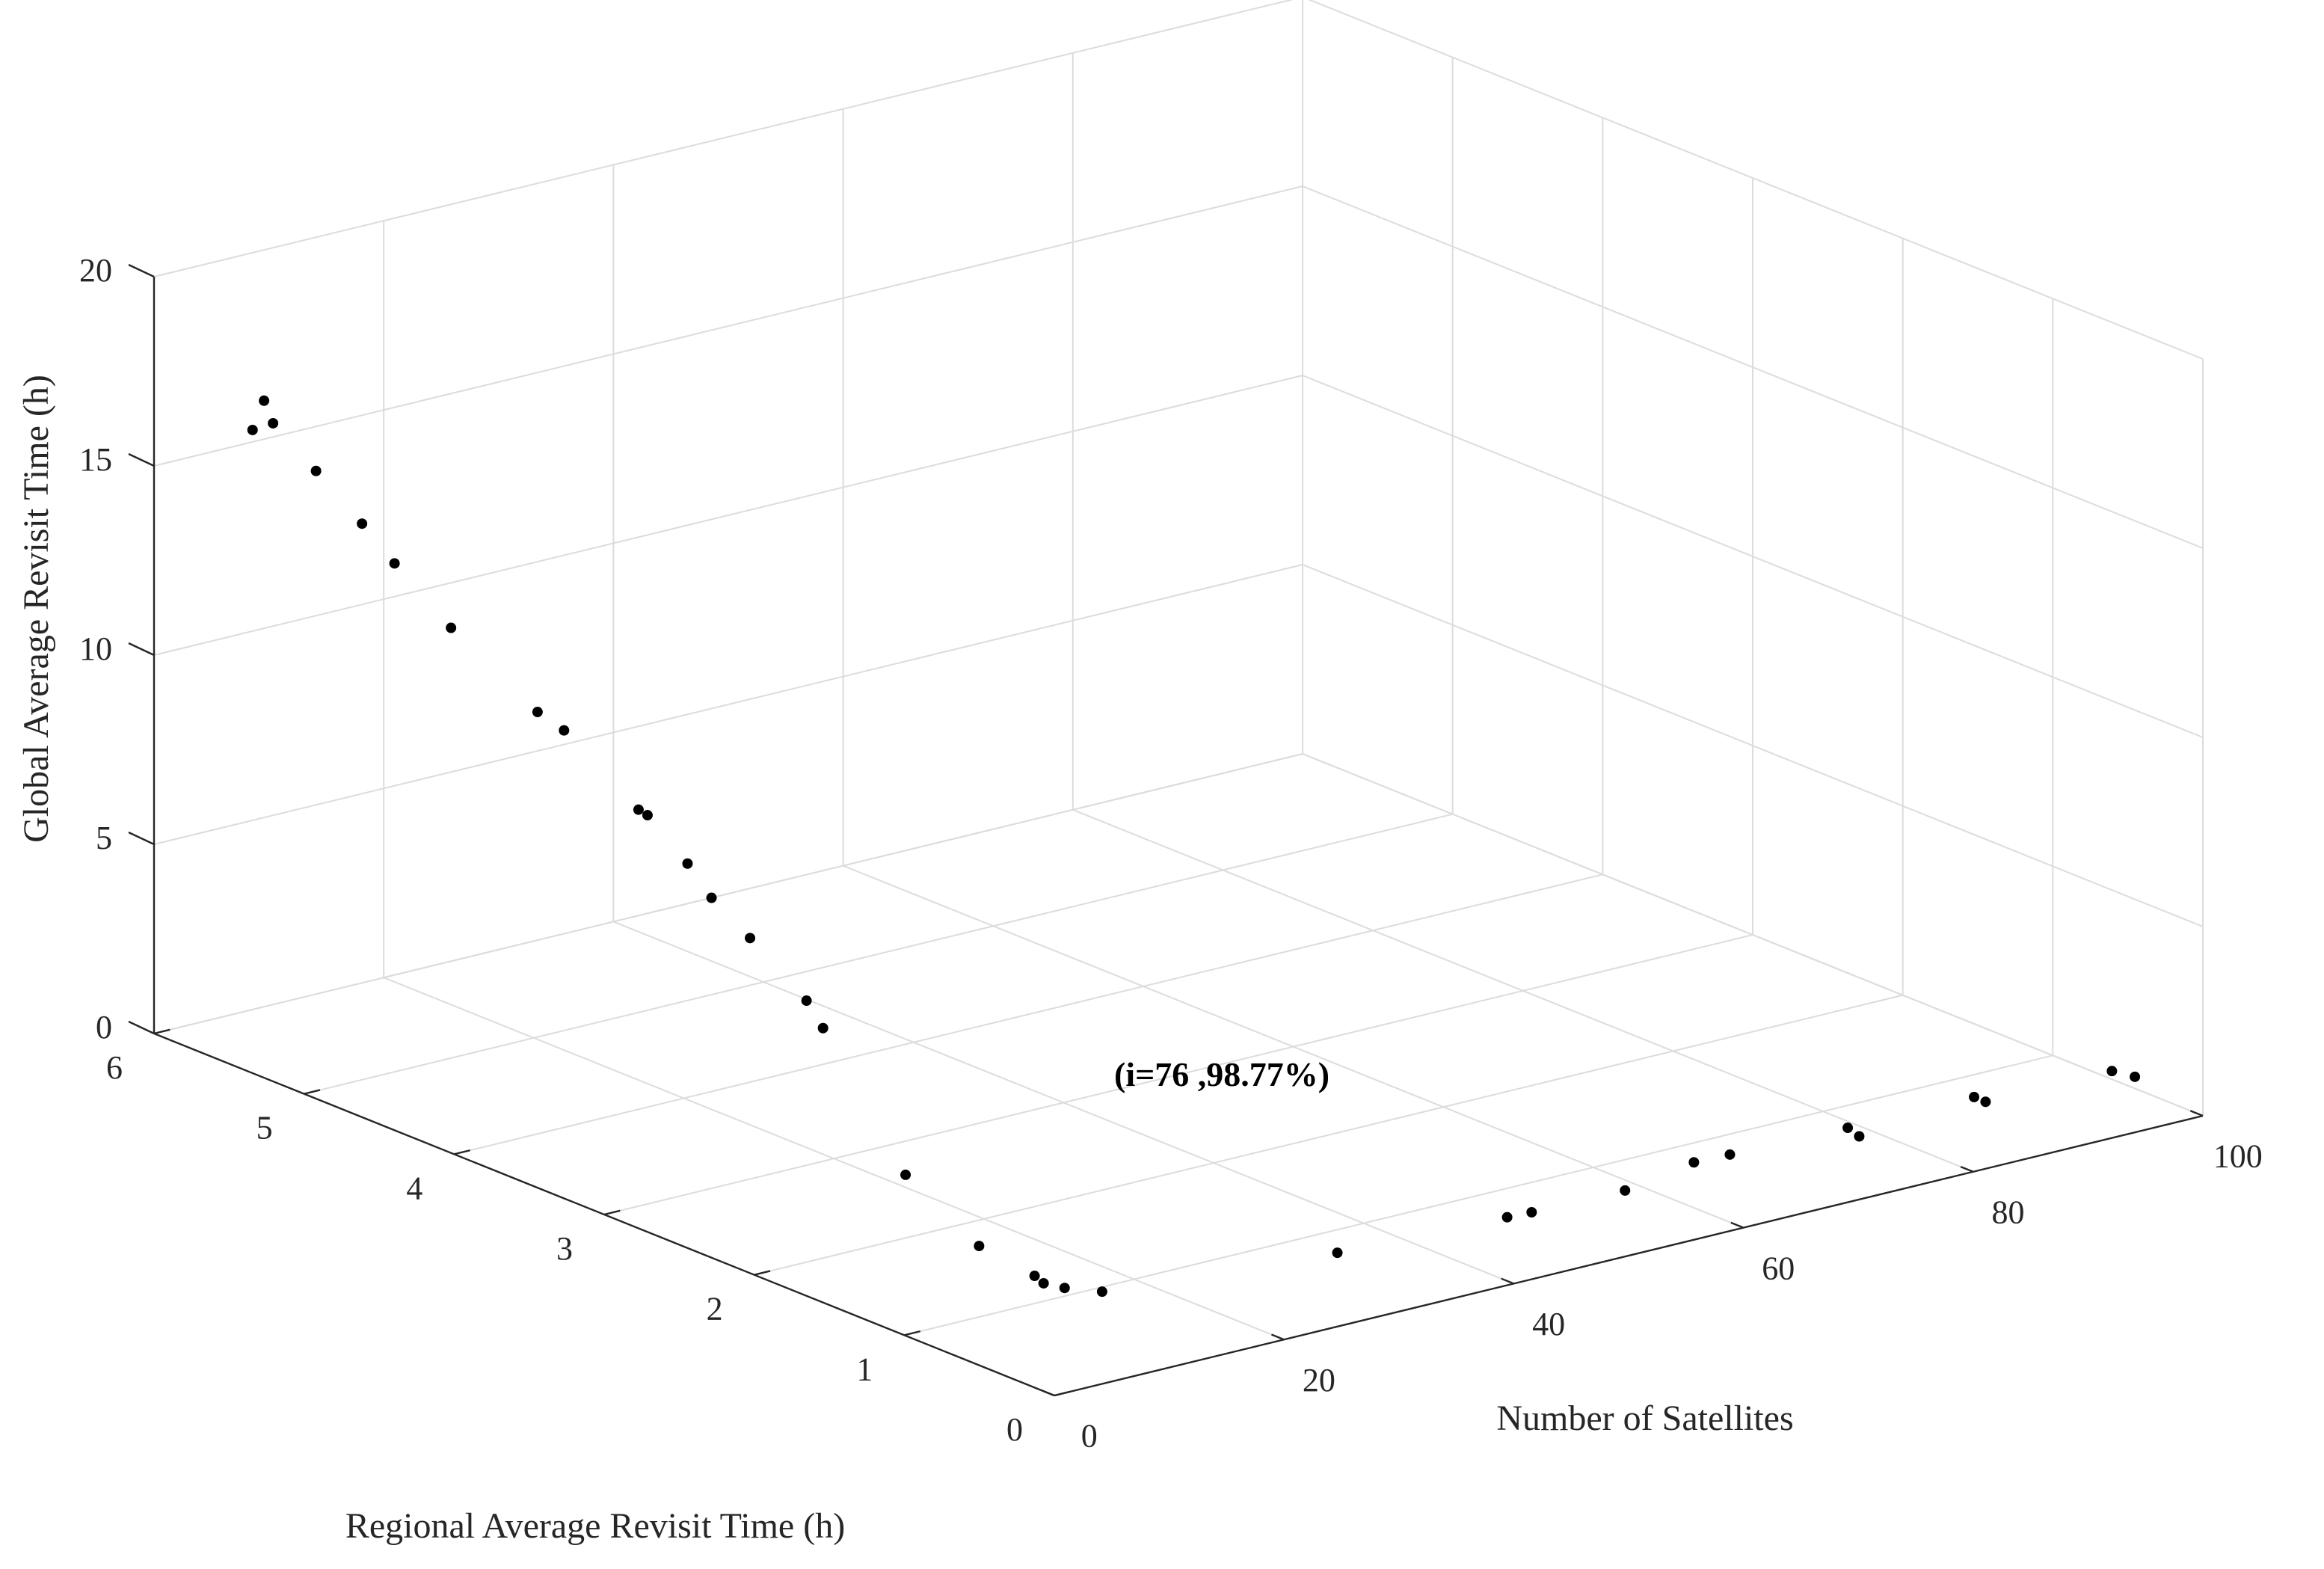 This screenshot has height=1569, width=2324. I want to click on y-tick-label: 3, so click(564, 1248).